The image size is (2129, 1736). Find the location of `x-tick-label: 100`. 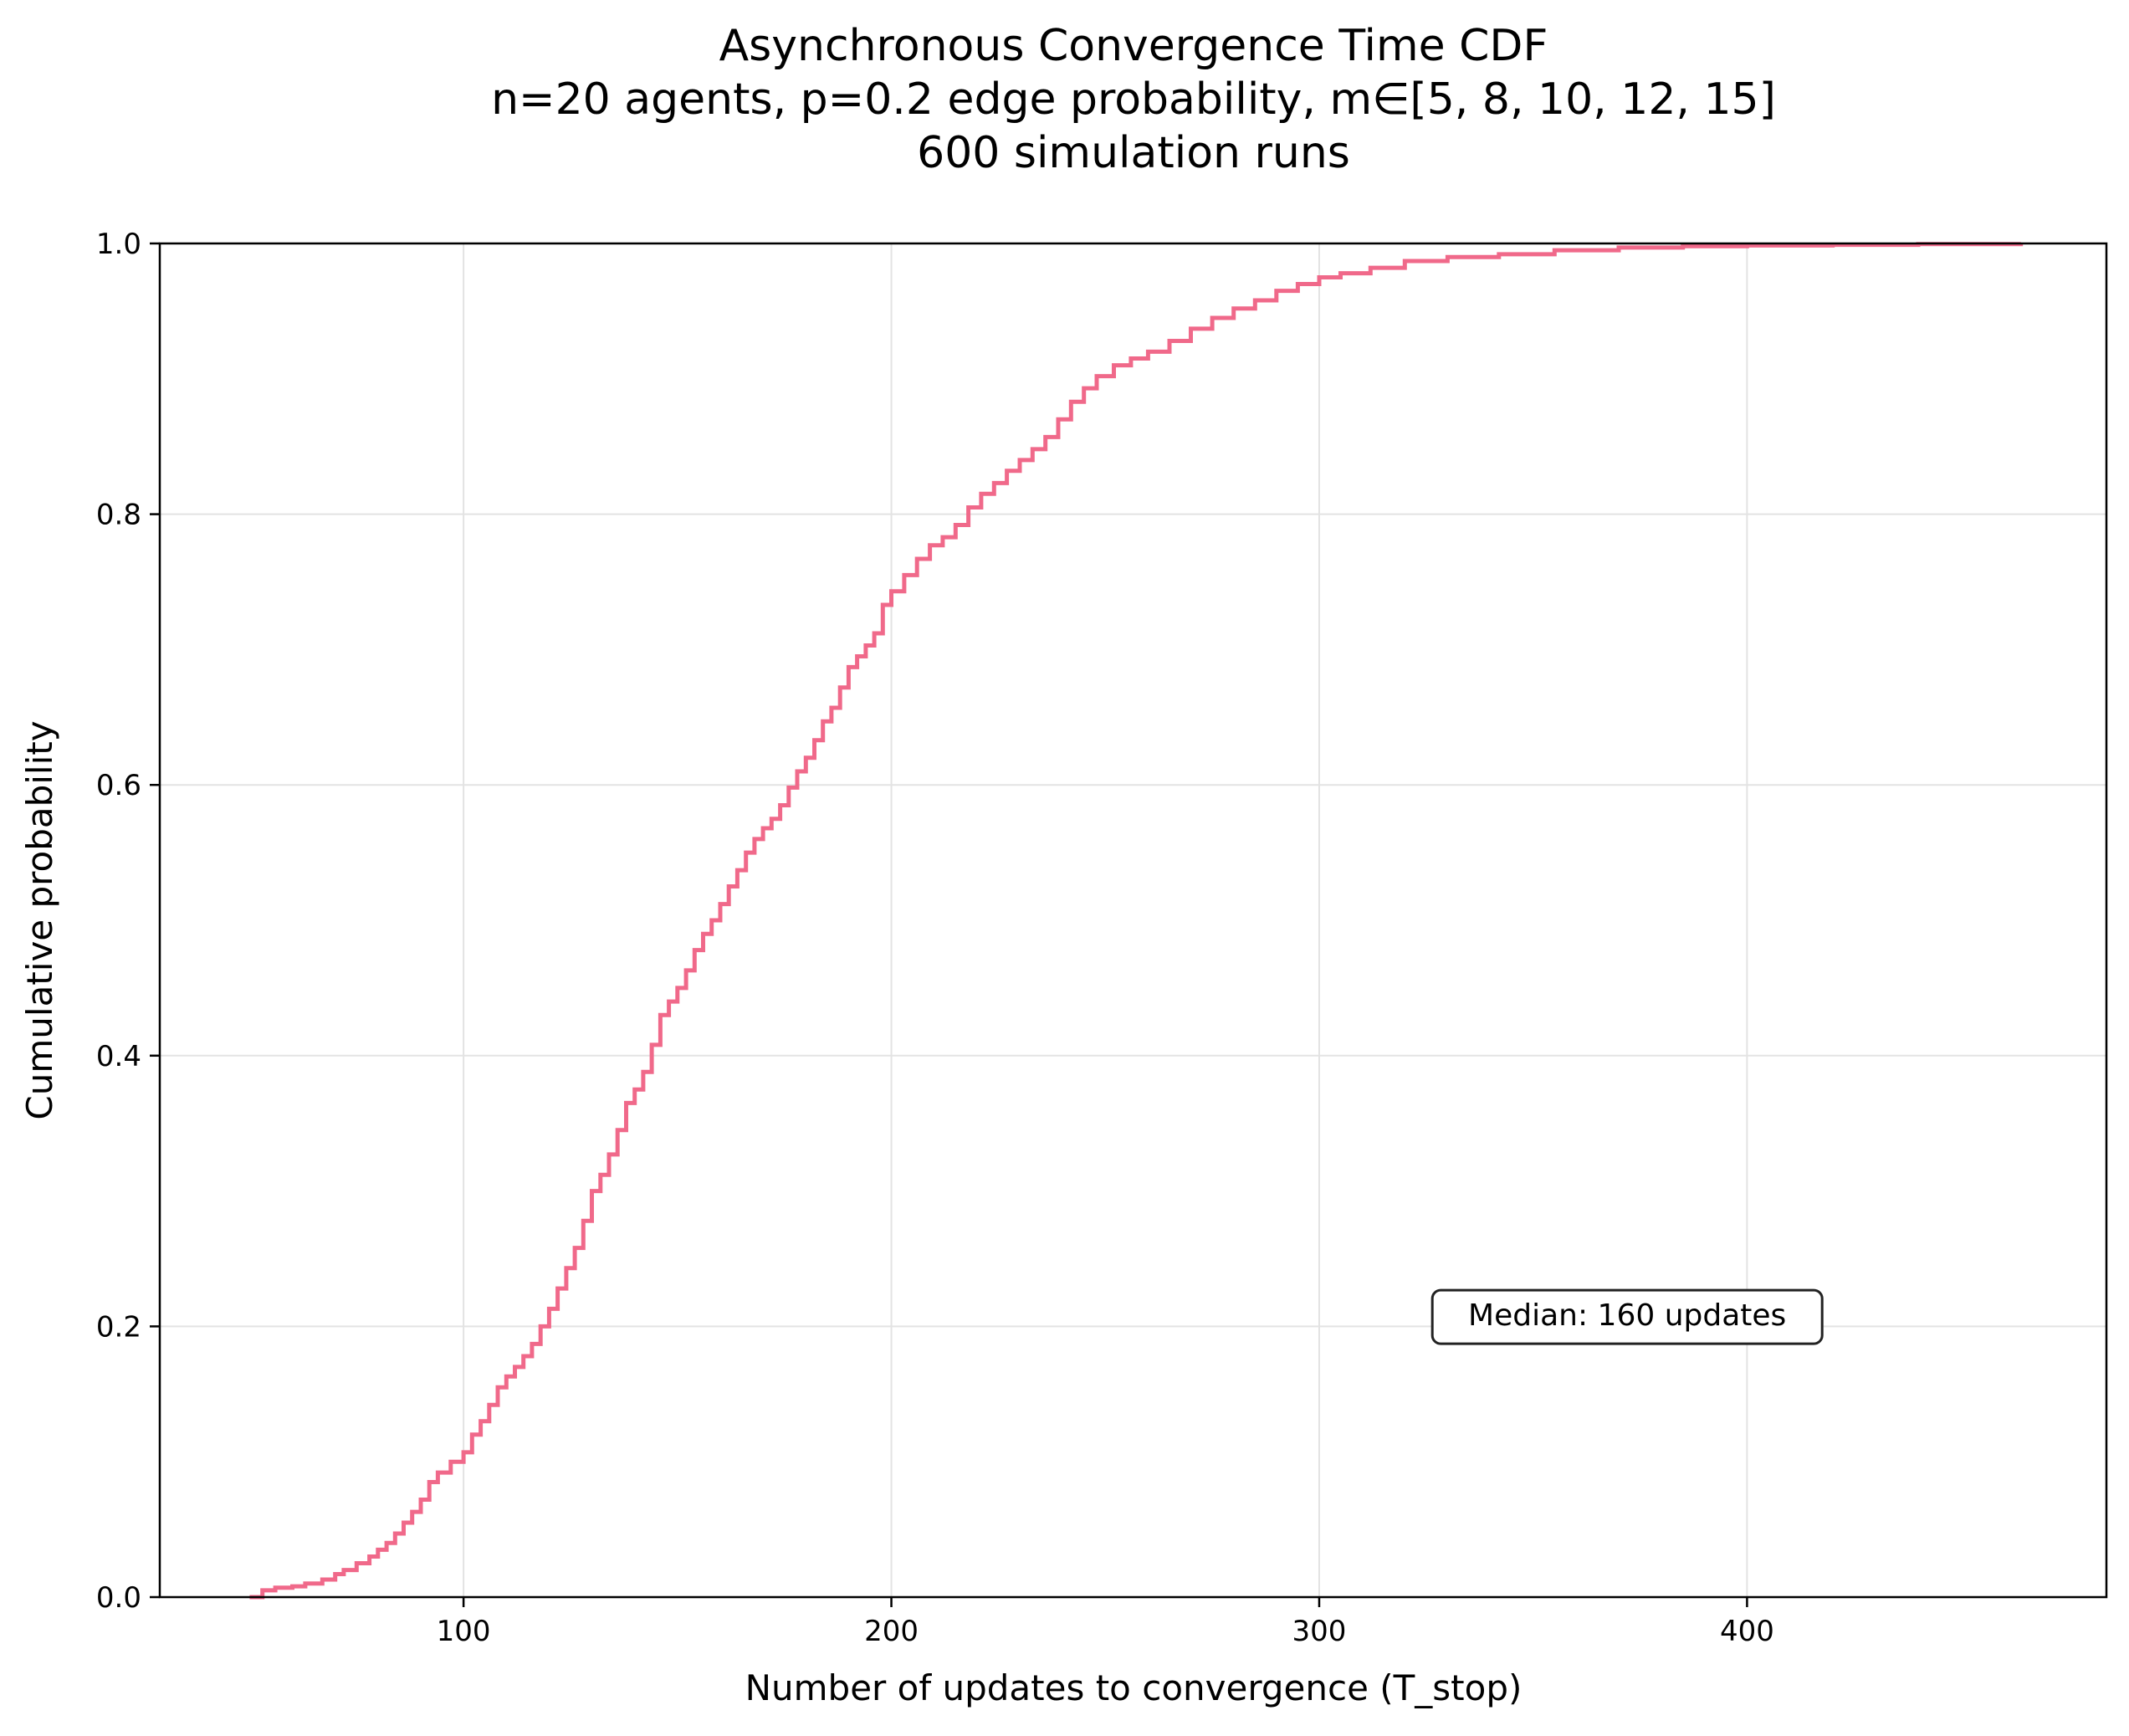

x-tick-label: 100 is located at coordinates (464, 1631).